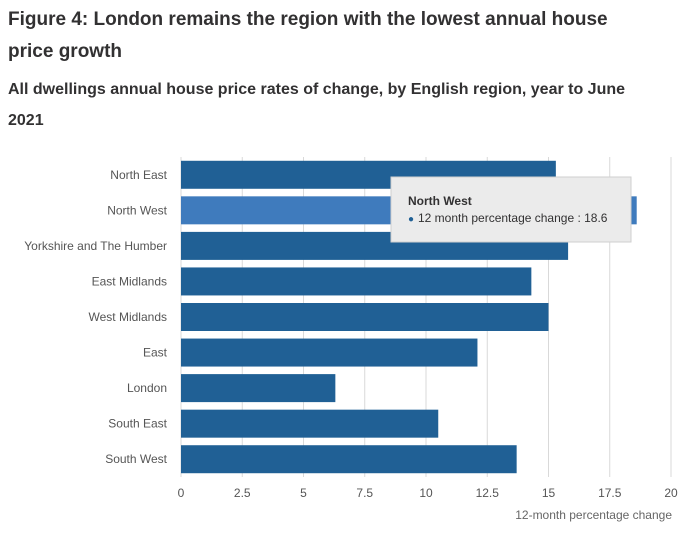  Describe the element at coordinates (440, 201) in the screenshot. I see `tooltip-title: North West` at that location.